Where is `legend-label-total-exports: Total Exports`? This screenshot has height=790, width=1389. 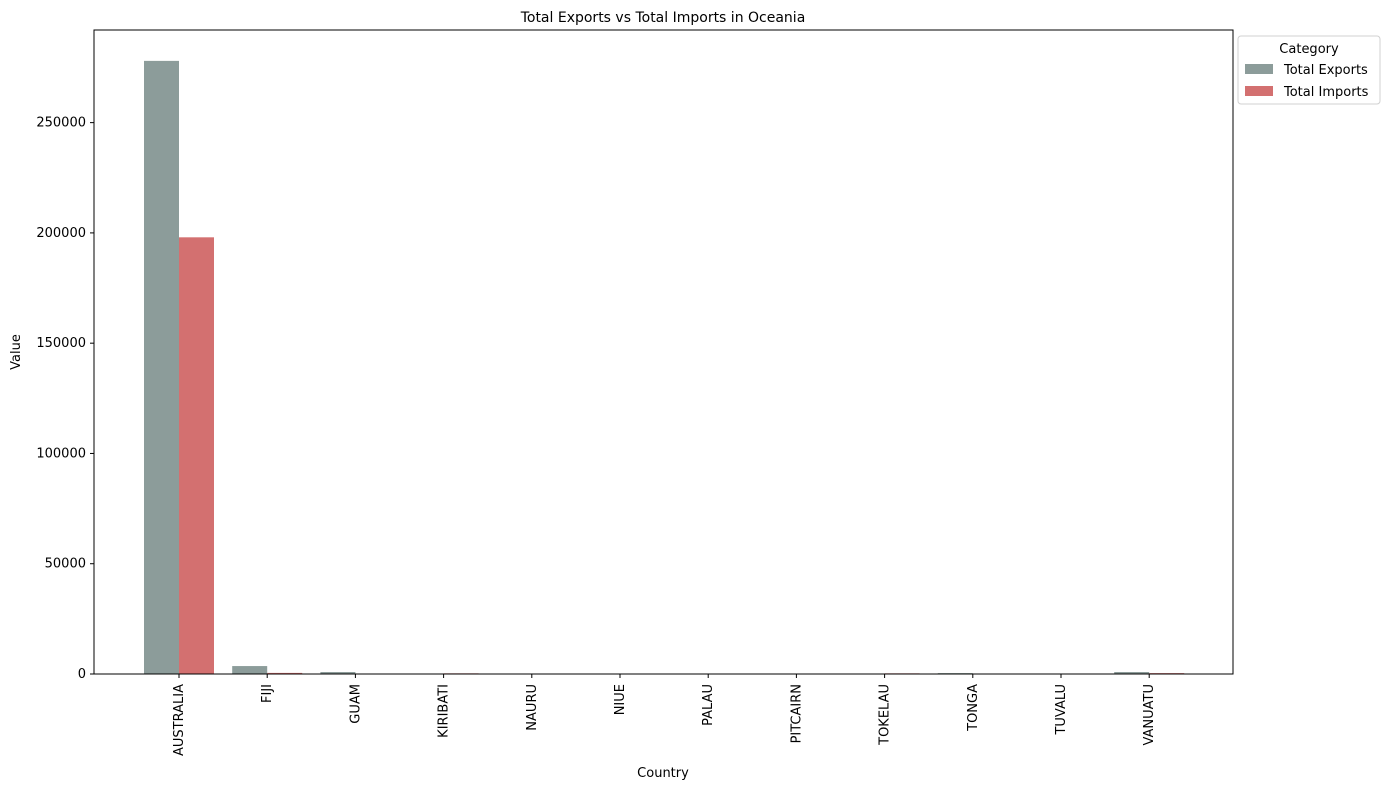
legend-label-total-exports: Total Exports is located at coordinates (1325, 70).